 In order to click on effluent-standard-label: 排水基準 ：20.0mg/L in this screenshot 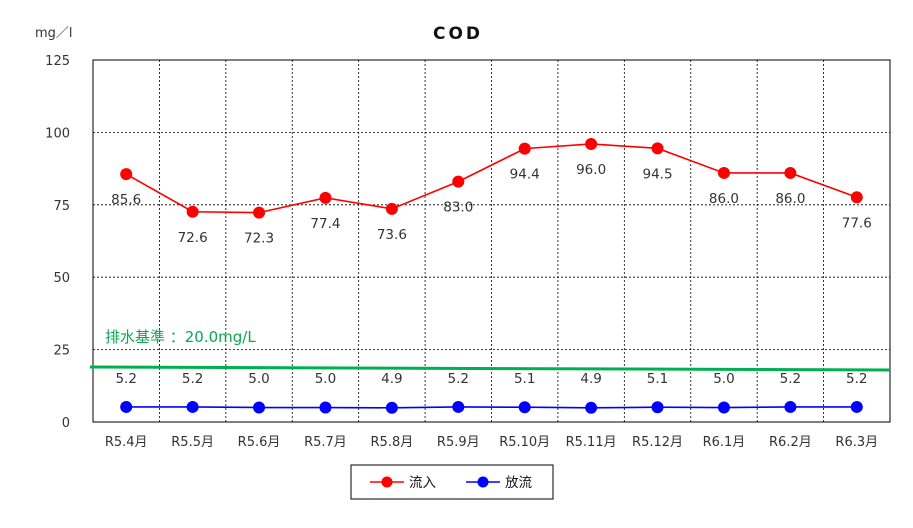, I will do `click(180, 337)`.